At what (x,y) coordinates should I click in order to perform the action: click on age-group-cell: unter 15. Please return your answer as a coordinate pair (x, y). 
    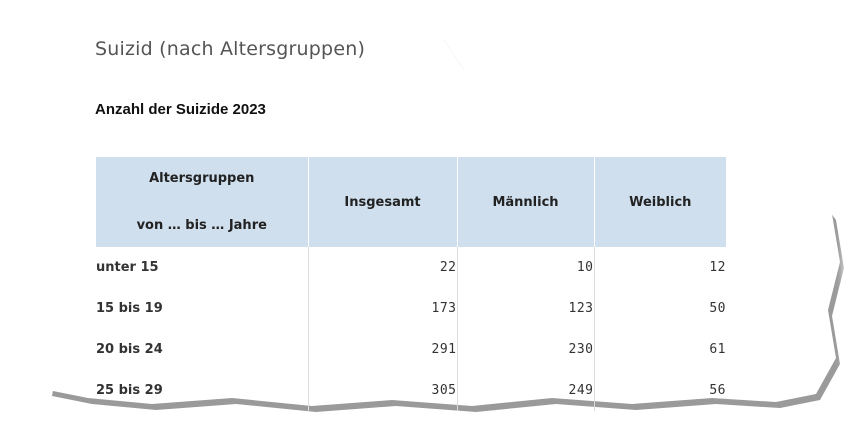
    Looking at the image, I should click on (202, 267).